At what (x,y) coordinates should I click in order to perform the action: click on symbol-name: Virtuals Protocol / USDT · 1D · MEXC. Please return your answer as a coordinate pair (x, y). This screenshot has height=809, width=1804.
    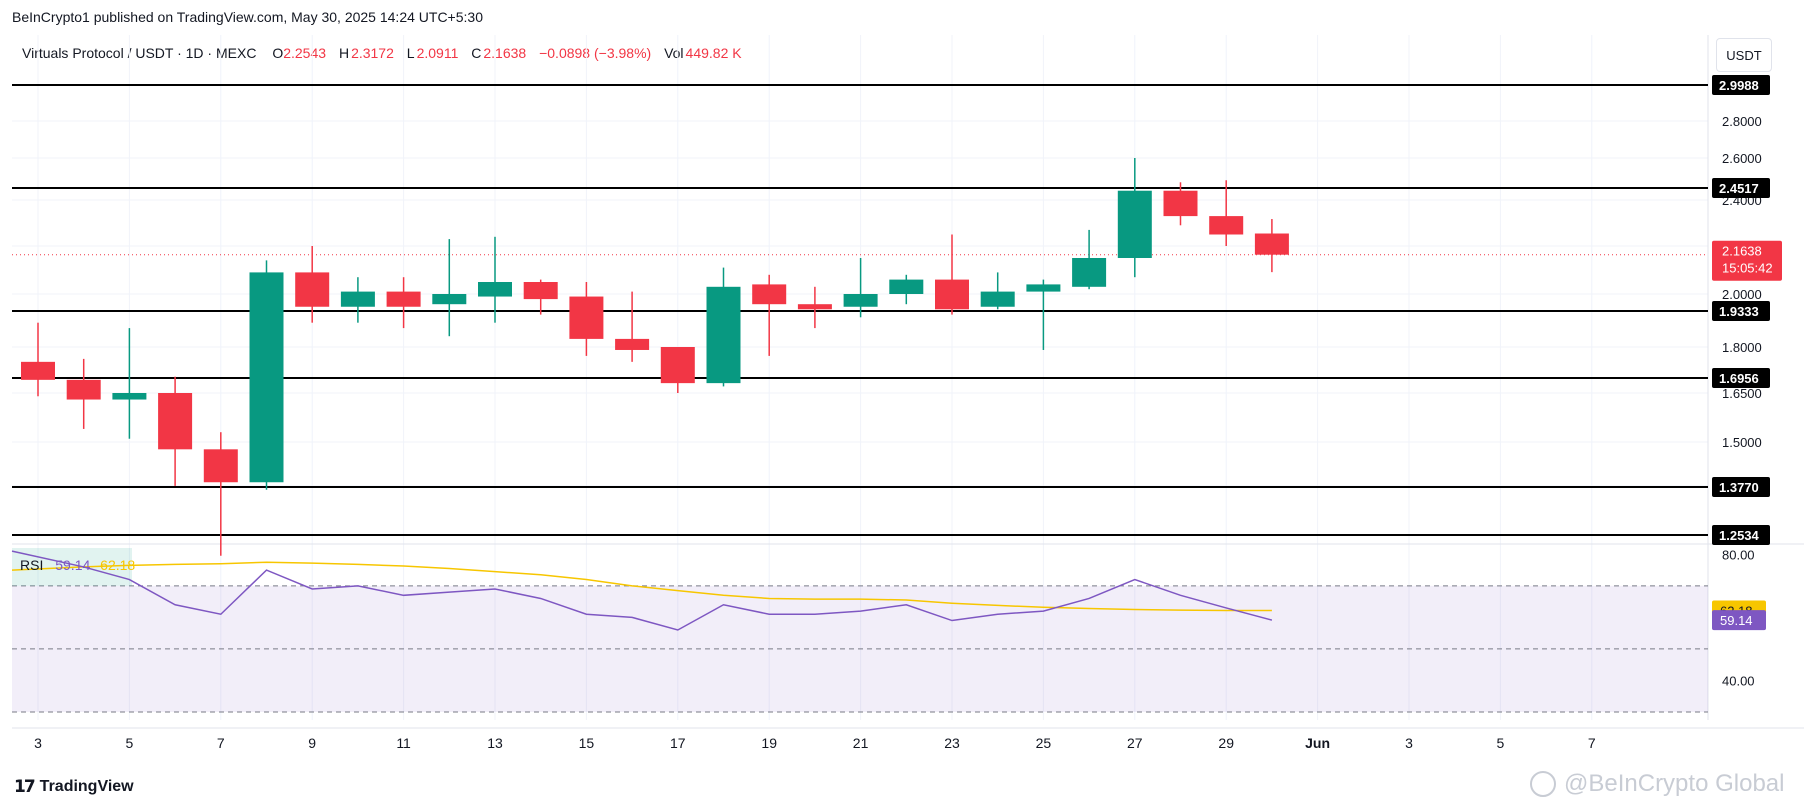
    Looking at the image, I should click on (139, 53).